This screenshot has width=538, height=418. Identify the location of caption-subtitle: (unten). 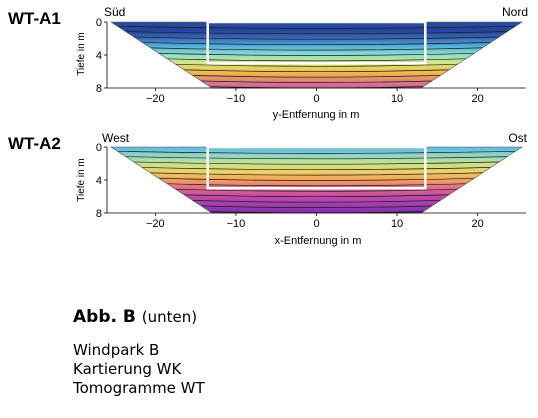
(169, 317).